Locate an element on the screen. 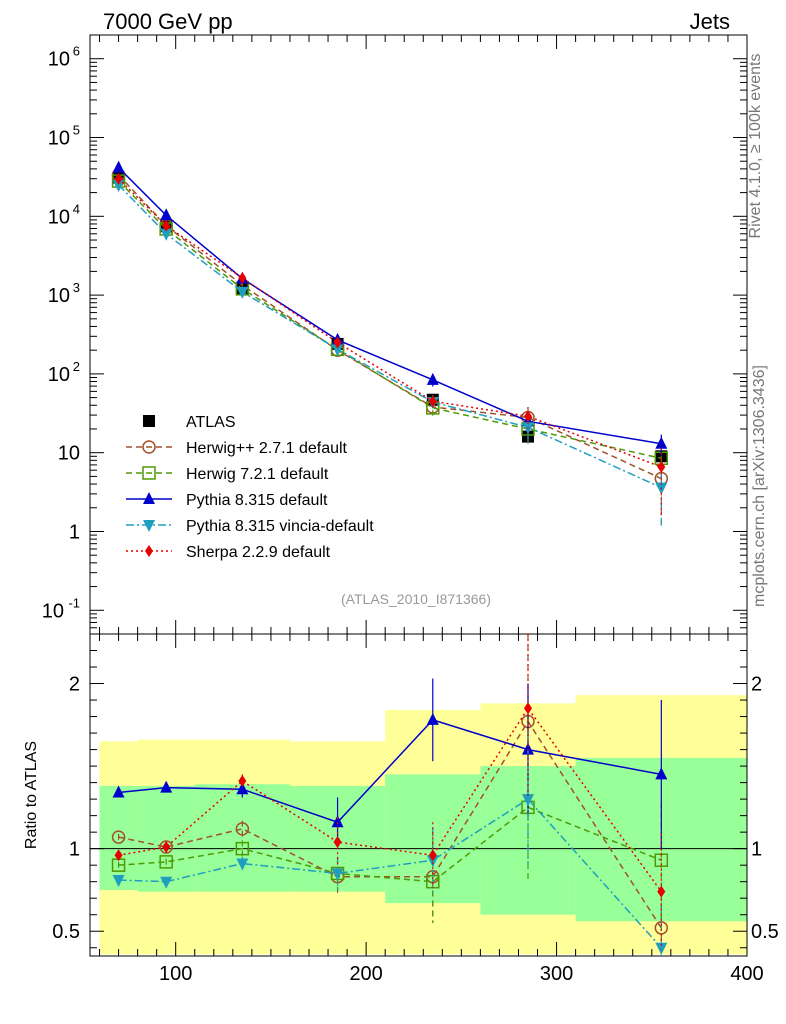 This screenshot has width=786, height=1024. analysis-id: (ATLAS_2010_I871366) is located at coordinates (416, 599).